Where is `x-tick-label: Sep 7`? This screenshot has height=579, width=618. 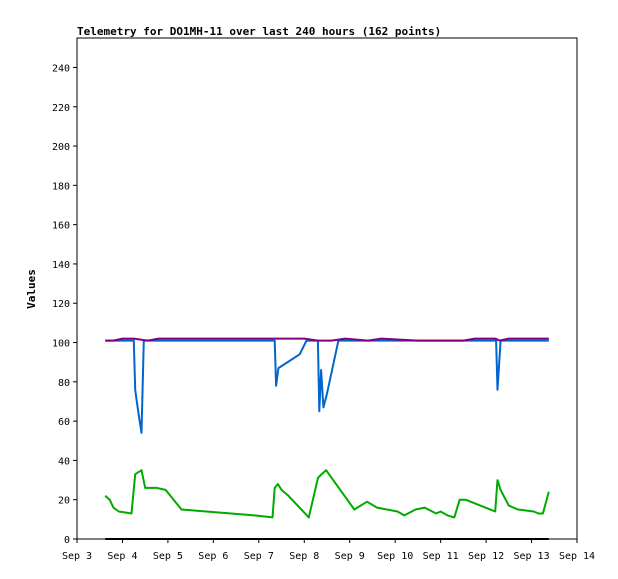
x-tick-label: Sep 7 is located at coordinates (259, 556).